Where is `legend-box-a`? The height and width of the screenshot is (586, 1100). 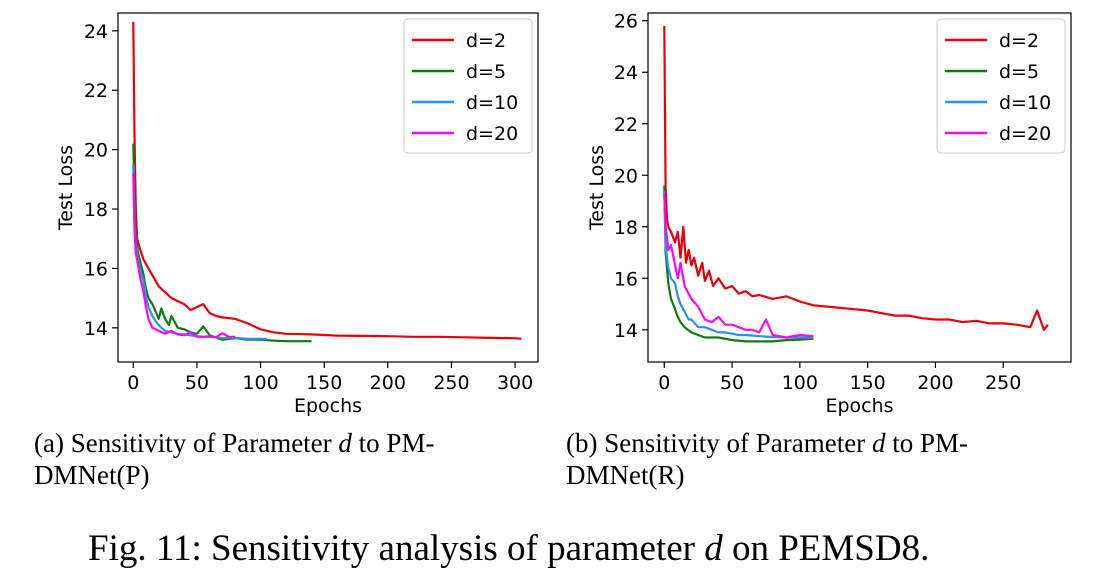 legend-box-a is located at coordinates (468, 86).